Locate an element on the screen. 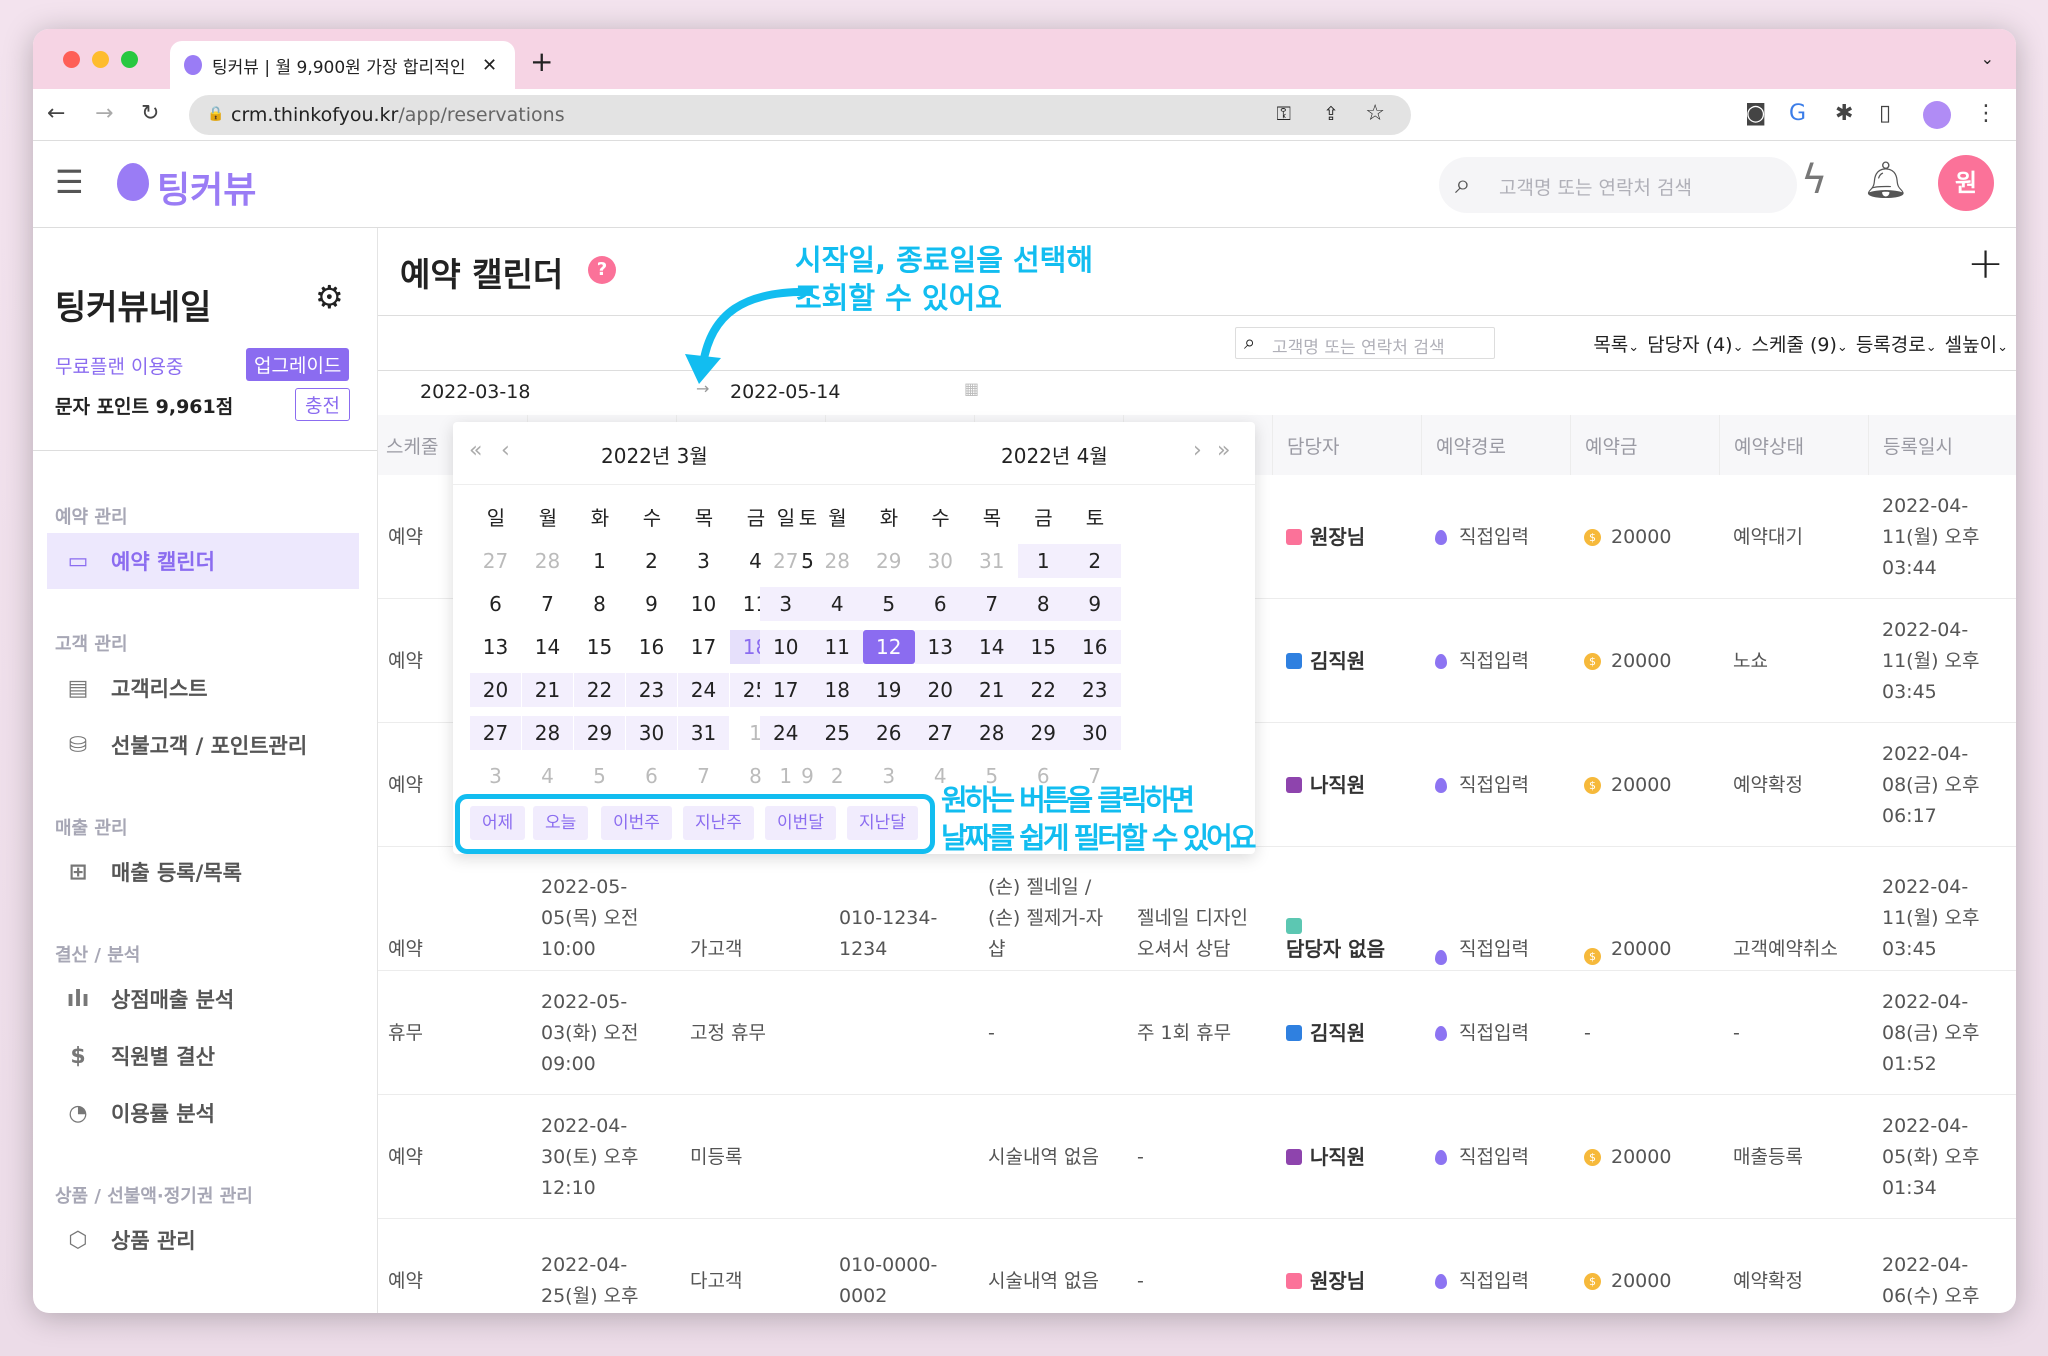 The image size is (2048, 1356). sidebar-item: ◔ 이용률 분석 is located at coordinates (203, 1113).